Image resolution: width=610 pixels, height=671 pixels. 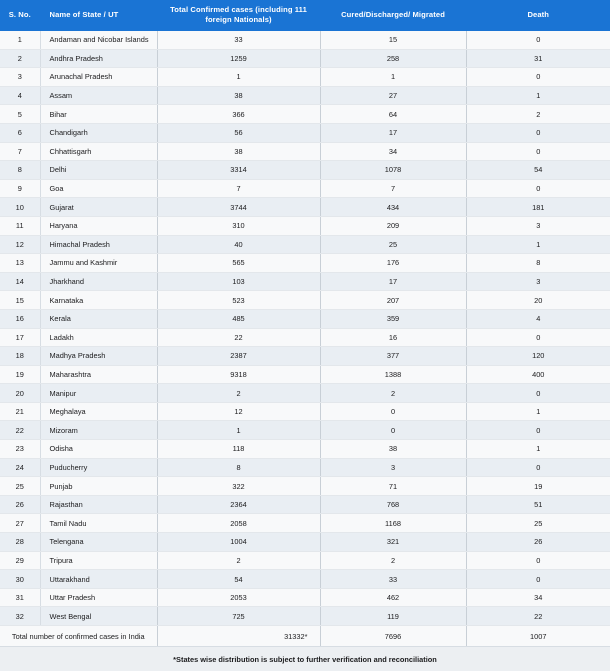 I want to click on cell-death: 4, so click(x=538, y=318).